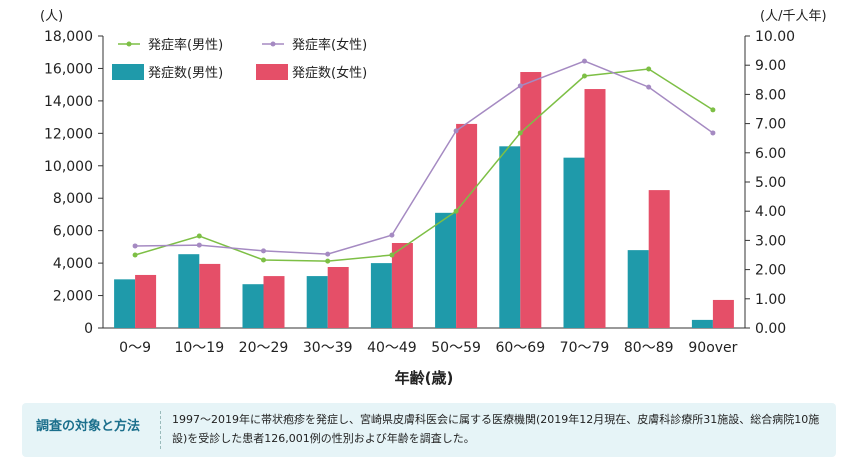 Image resolution: width=860 pixels, height=468 pixels. What do you see at coordinates (68, 102) in the screenshot?
I see `left-tick-label: 14,000` at bounding box center [68, 102].